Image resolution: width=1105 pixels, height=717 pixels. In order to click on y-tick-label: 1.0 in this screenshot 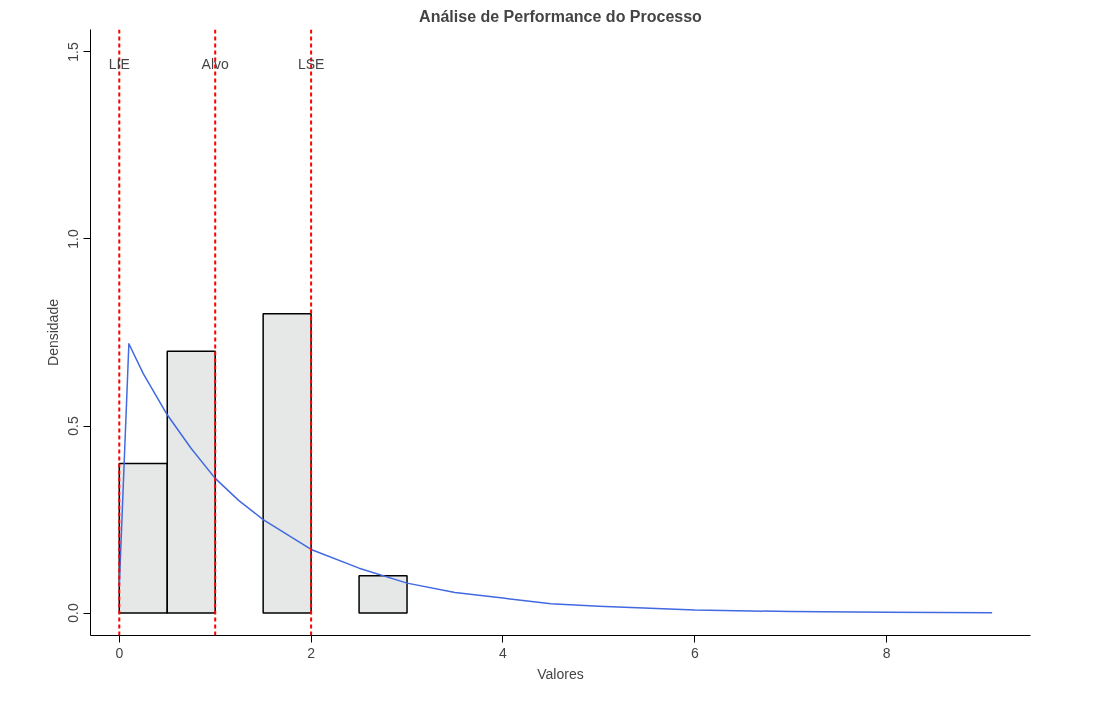, I will do `click(73, 239)`.